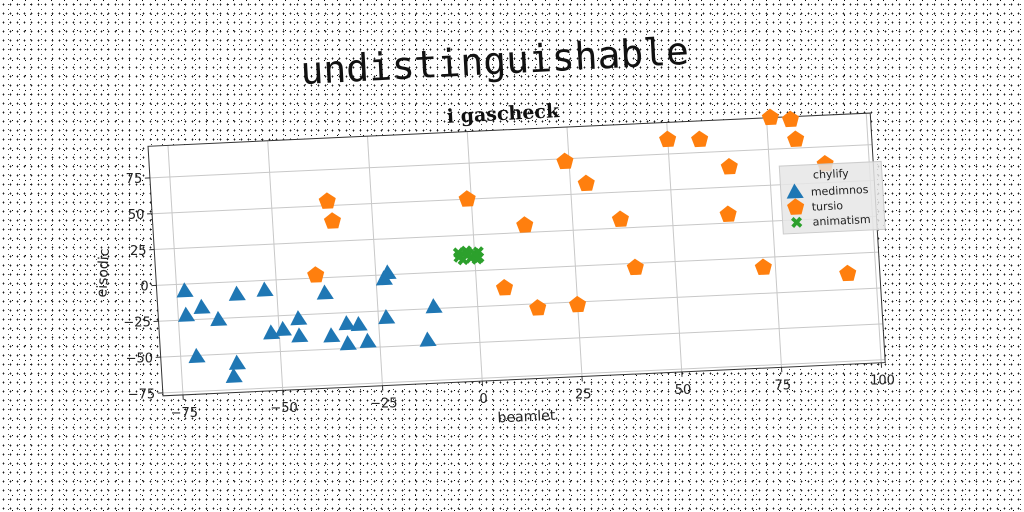  Describe the element at coordinates (839, 191) in the screenshot. I see `legend-label-medimnos: medimnos` at that location.